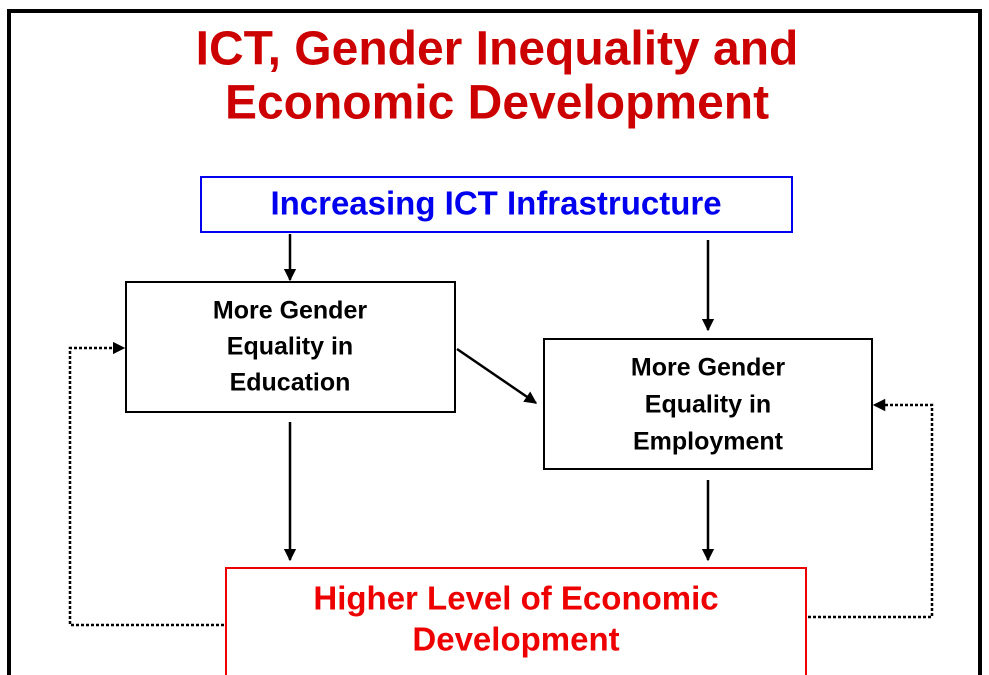  What do you see at coordinates (497, 49) in the screenshot?
I see `title-line: ICT, Gender Inequality and` at bounding box center [497, 49].